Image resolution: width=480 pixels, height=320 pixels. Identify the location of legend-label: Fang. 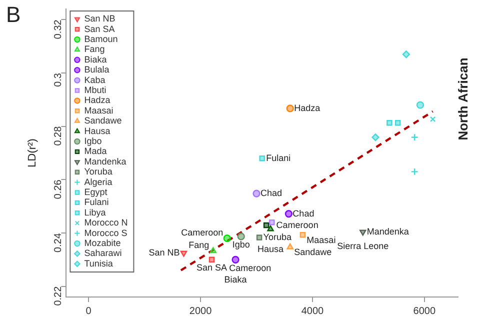
(94, 49).